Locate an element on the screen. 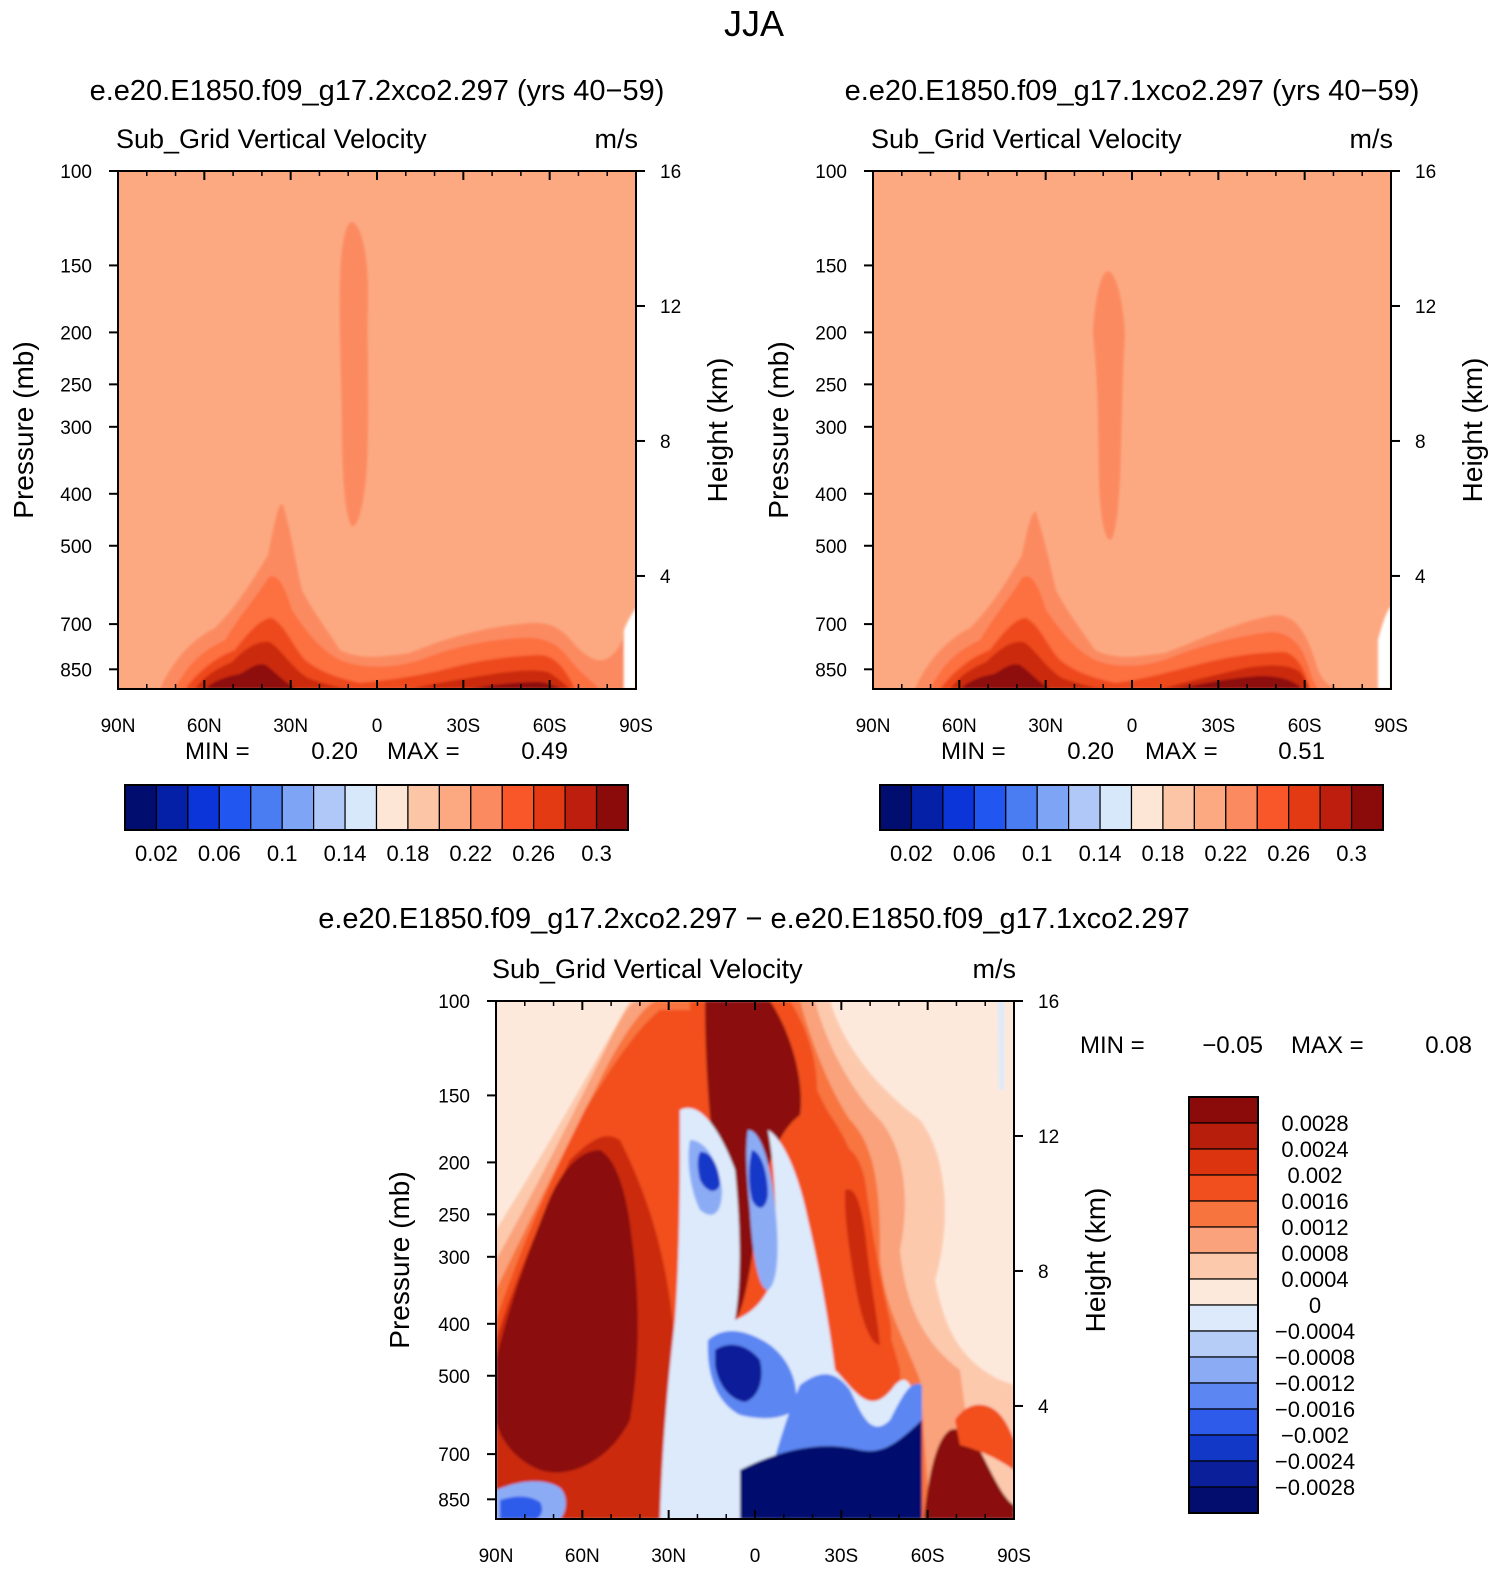  panel-b-plume-tropics is located at coordinates (1109, 405).